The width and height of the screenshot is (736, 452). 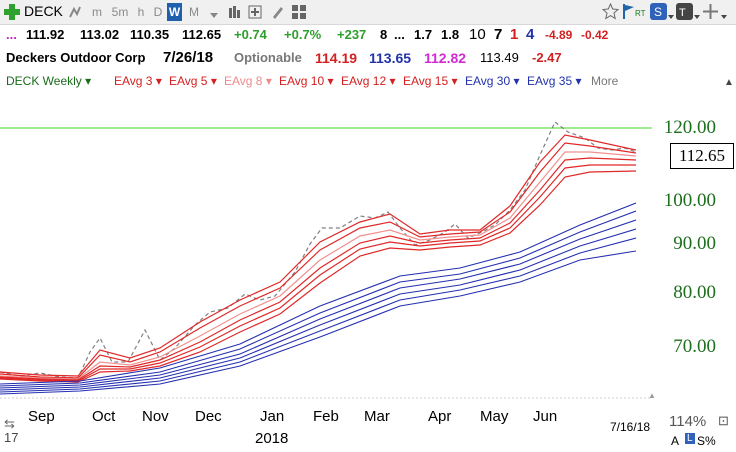 I want to click on legend-label: EAvg 15, so click(x=426, y=81).